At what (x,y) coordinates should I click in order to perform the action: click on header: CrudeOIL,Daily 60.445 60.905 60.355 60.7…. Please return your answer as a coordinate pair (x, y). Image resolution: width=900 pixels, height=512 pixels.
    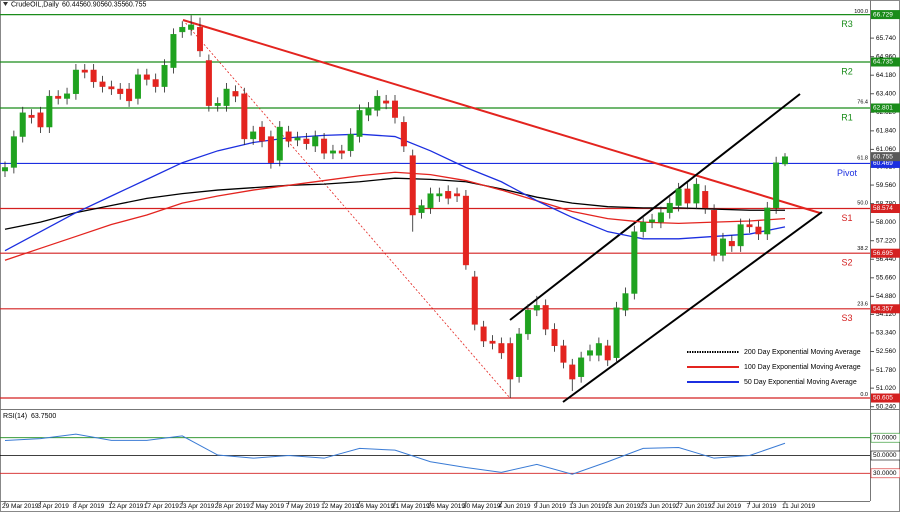
    Looking at the image, I should click on (75, 4).